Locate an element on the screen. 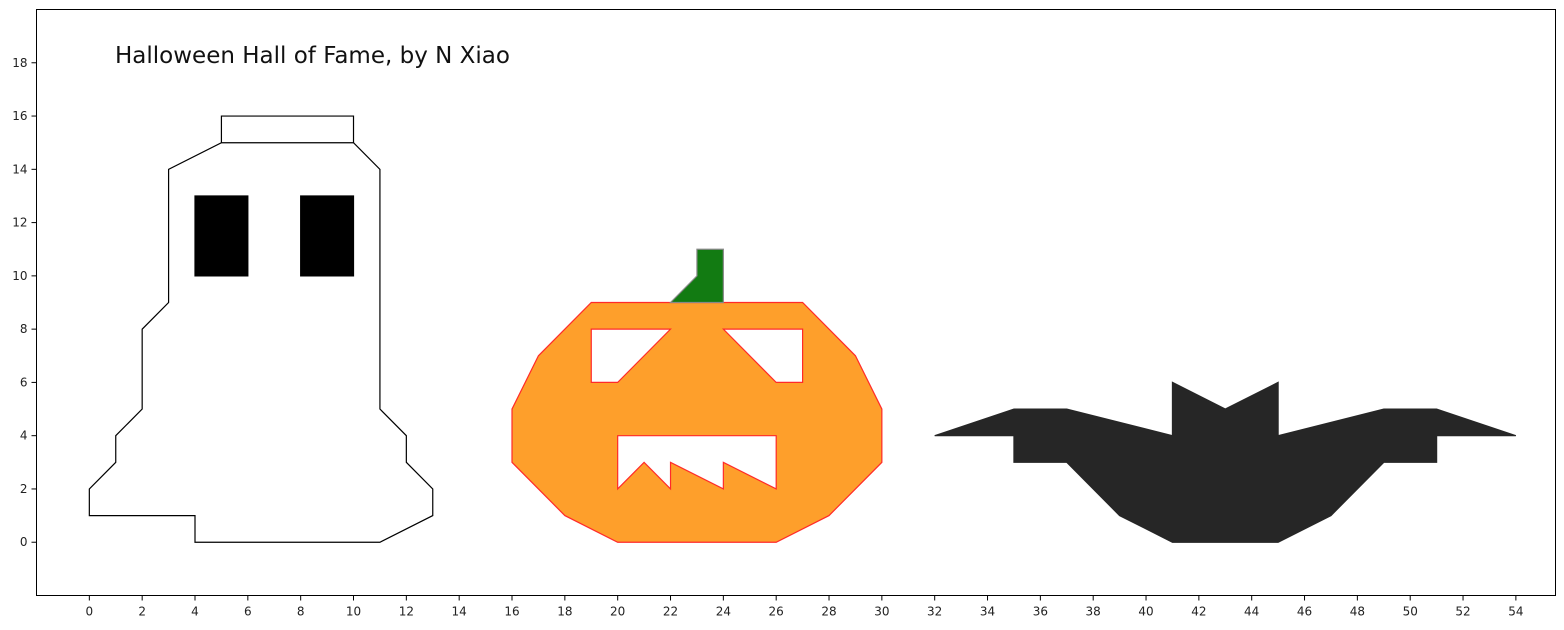  y-tick-label: 2 is located at coordinates (24, 489).